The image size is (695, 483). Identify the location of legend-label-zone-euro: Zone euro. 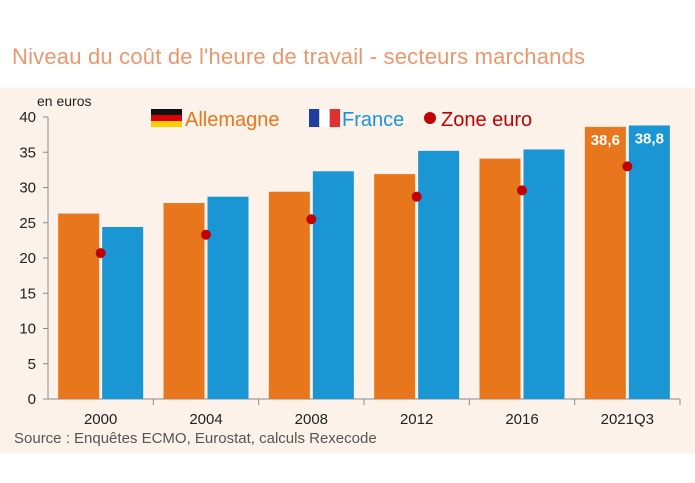
(486, 120).